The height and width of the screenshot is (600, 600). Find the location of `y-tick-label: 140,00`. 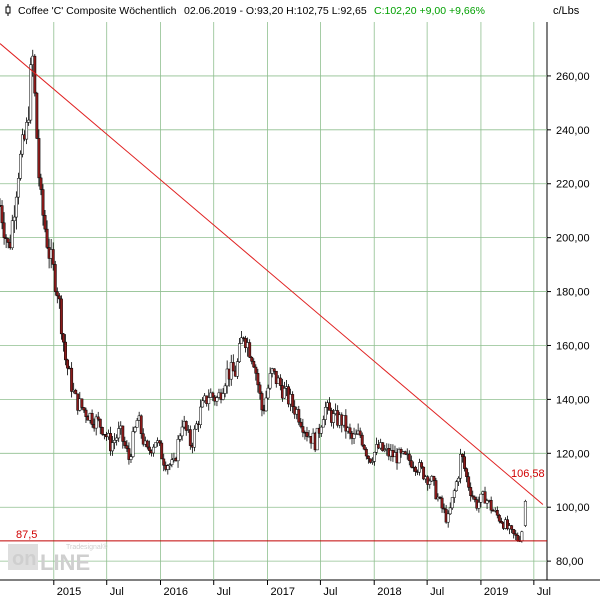

y-tick-label: 140,00 is located at coordinates (573, 400).